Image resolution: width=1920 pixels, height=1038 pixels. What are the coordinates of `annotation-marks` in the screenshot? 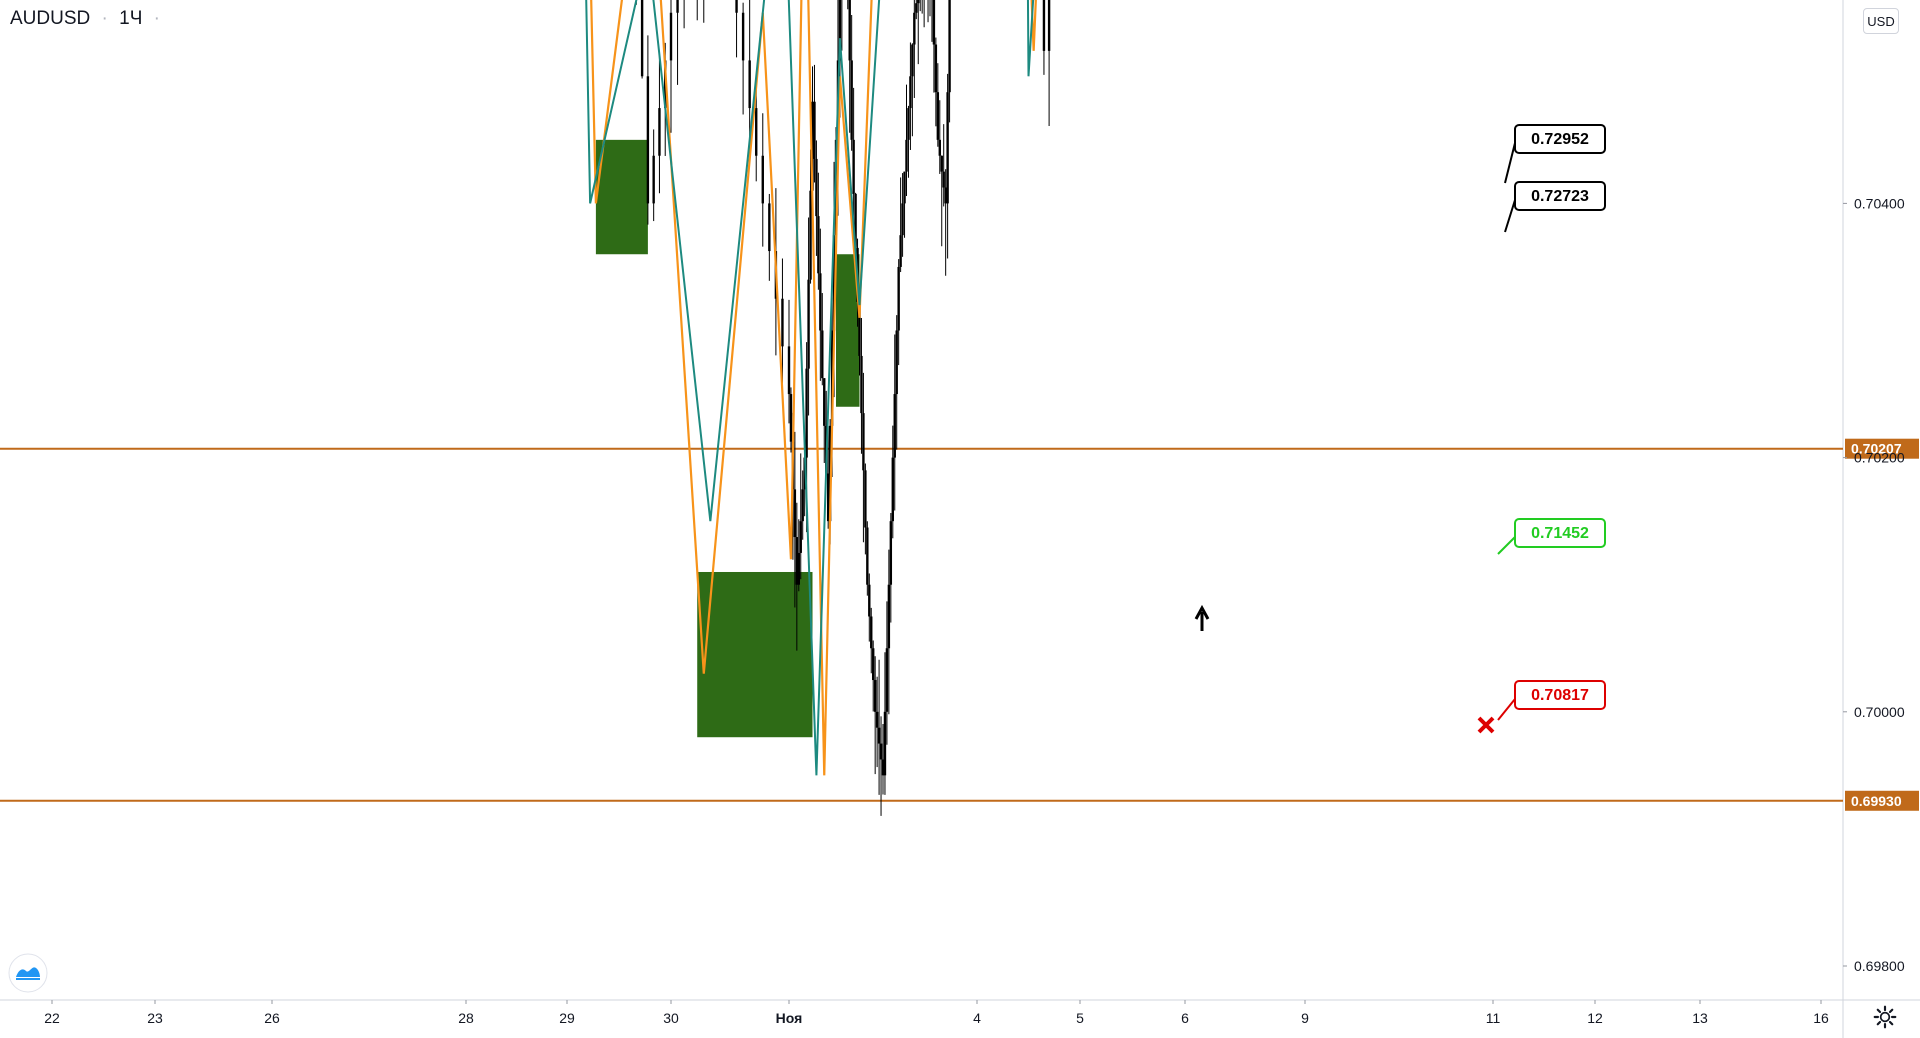 It's located at (1344, 669).